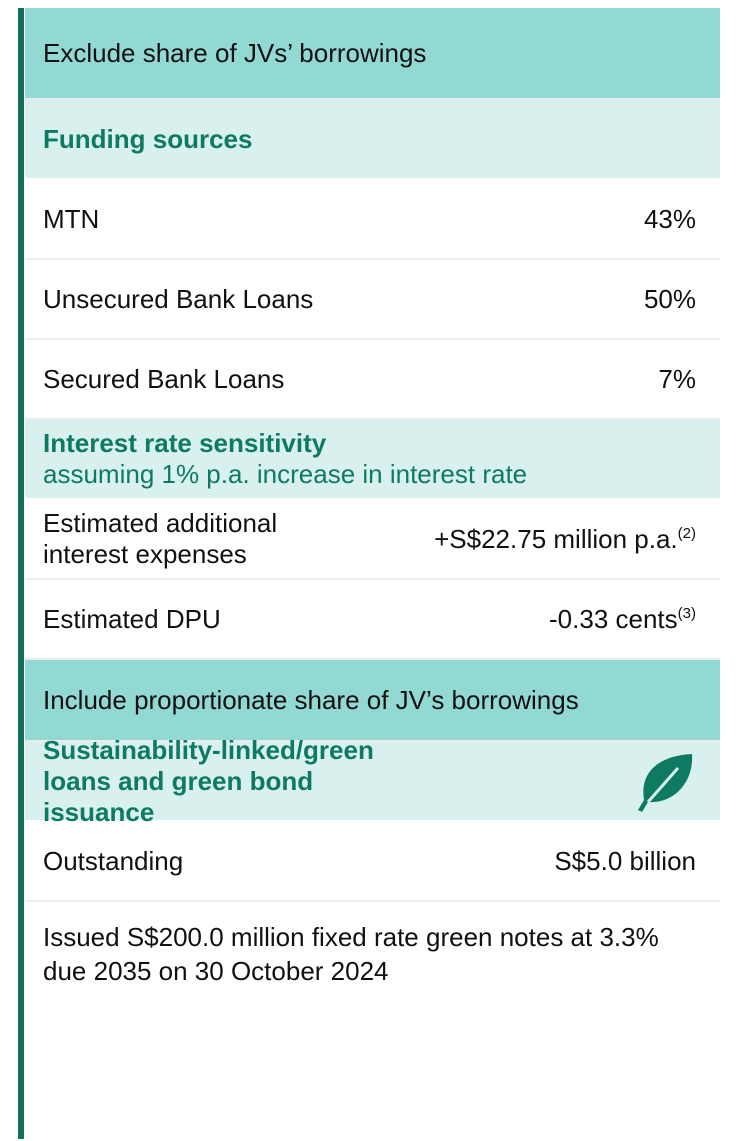 The height and width of the screenshot is (1141, 746). What do you see at coordinates (665, 783) in the screenshot?
I see `leaf-icon` at bounding box center [665, 783].